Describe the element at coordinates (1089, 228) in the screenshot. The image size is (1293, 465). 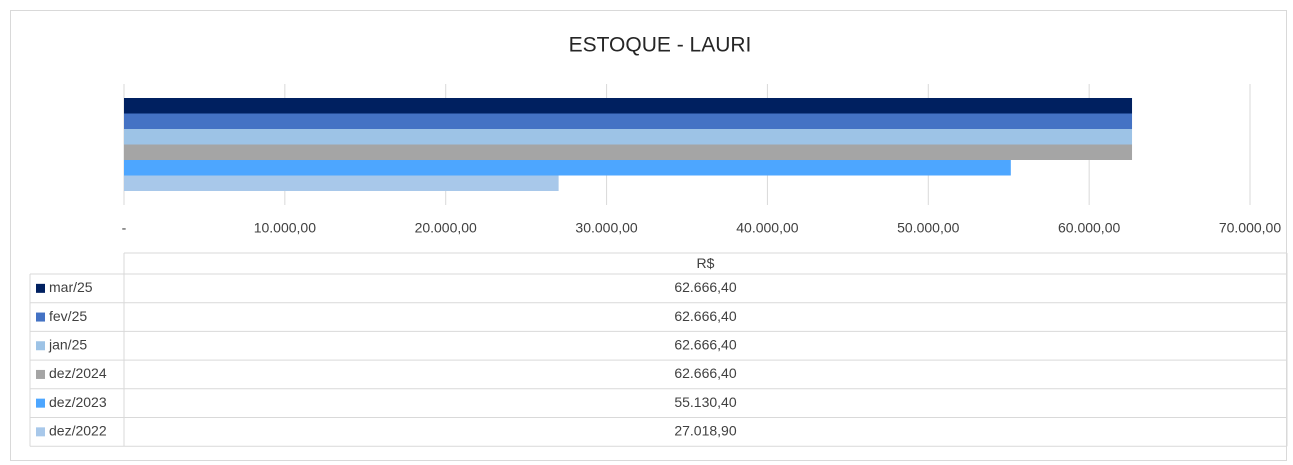
I see `x-tick-label: 60.000,00` at that location.